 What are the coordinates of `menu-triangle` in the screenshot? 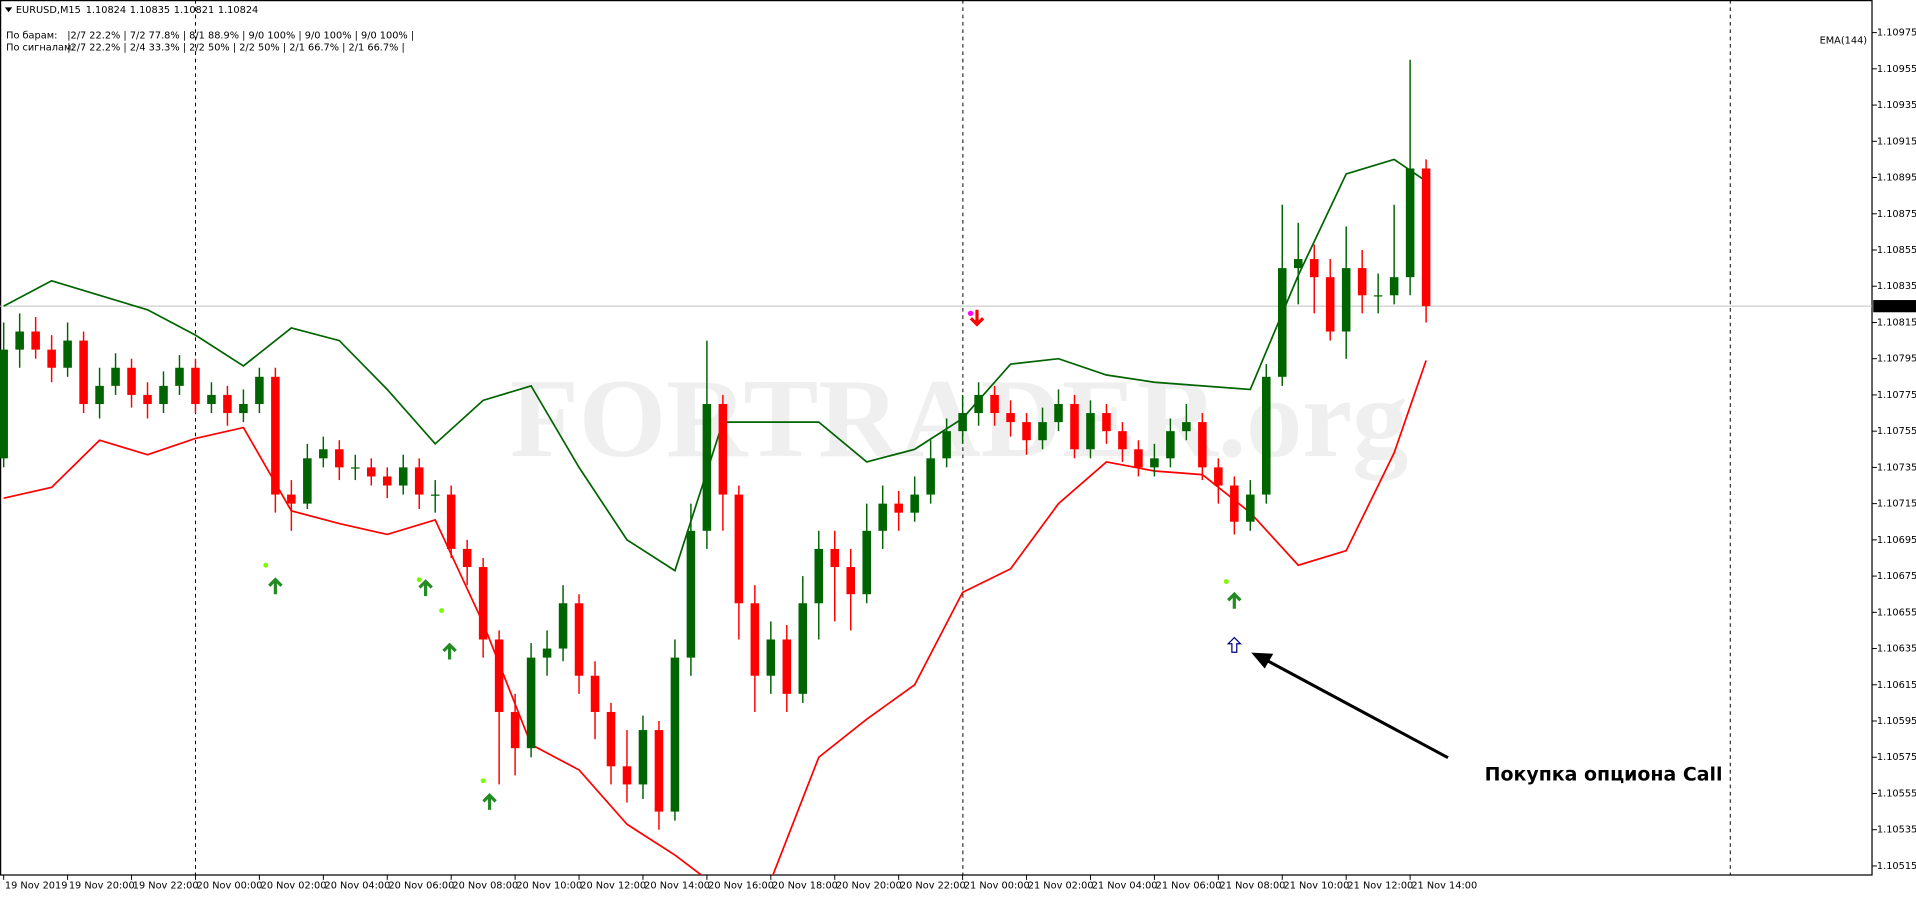 It's located at (8, 10).